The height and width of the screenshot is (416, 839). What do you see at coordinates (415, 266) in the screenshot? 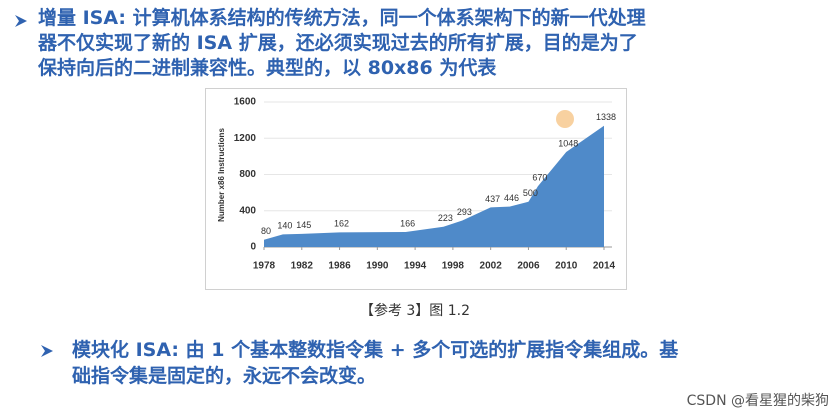
I see `x-tick-label: 1994` at bounding box center [415, 266].